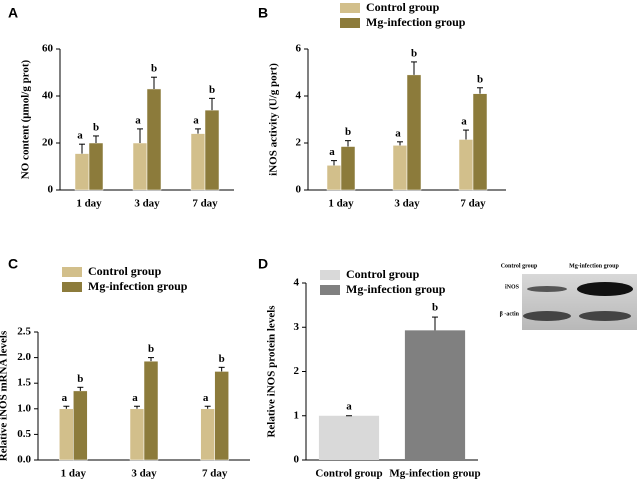 The image size is (639, 482). Describe the element at coordinates (594, 266) in the screenshot. I see `blot-column-label: Mg-infection group` at that location.